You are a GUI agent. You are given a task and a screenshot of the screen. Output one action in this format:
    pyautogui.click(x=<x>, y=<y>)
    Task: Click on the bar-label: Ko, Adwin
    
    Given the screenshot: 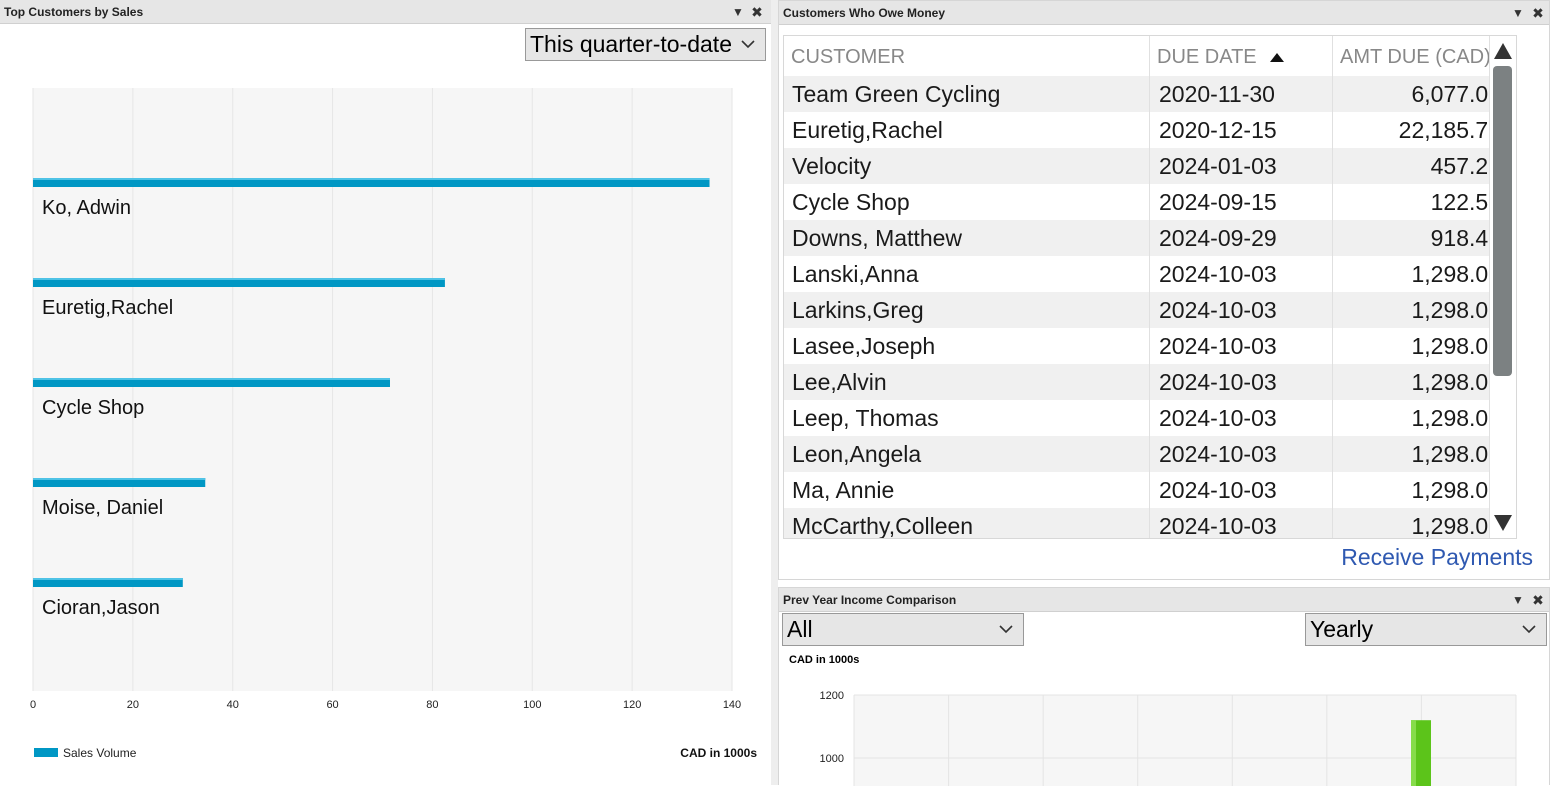 What is the action you would take?
    pyautogui.click(x=86, y=208)
    